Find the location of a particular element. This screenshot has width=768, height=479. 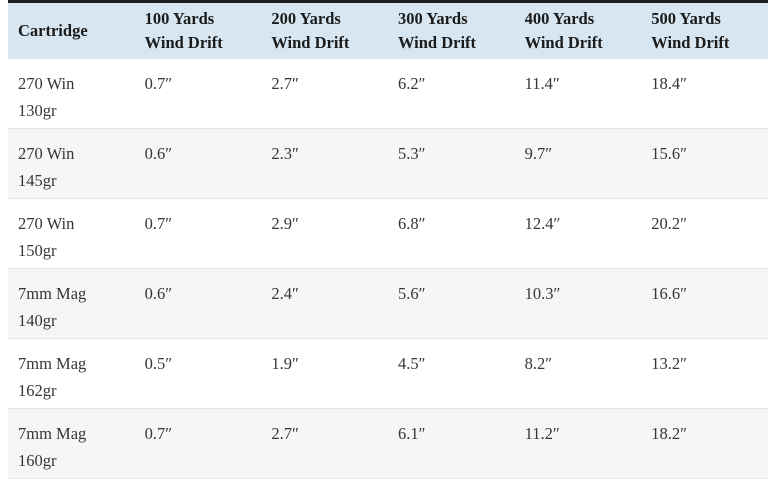

column-header: 200 Yards Wind Drift is located at coordinates (324, 30).